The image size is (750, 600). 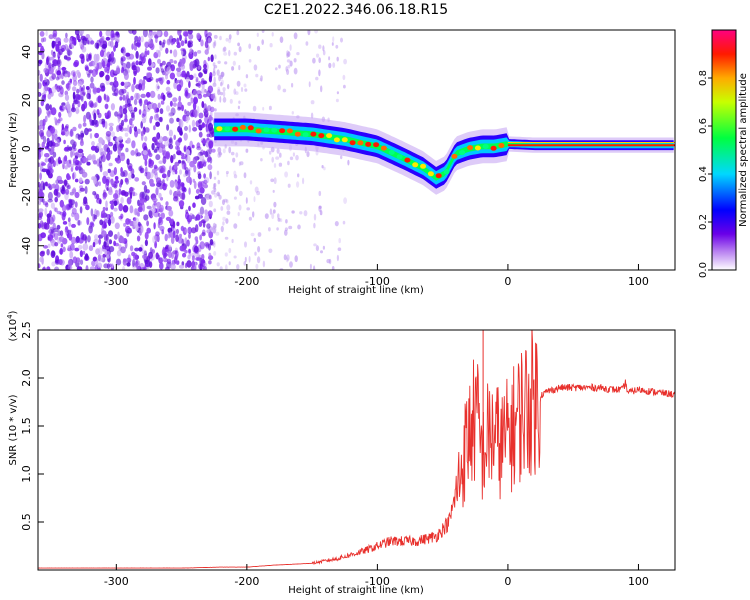 What do you see at coordinates (638, 581) in the screenshot?
I see `x-tick-label: 100` at bounding box center [638, 581].